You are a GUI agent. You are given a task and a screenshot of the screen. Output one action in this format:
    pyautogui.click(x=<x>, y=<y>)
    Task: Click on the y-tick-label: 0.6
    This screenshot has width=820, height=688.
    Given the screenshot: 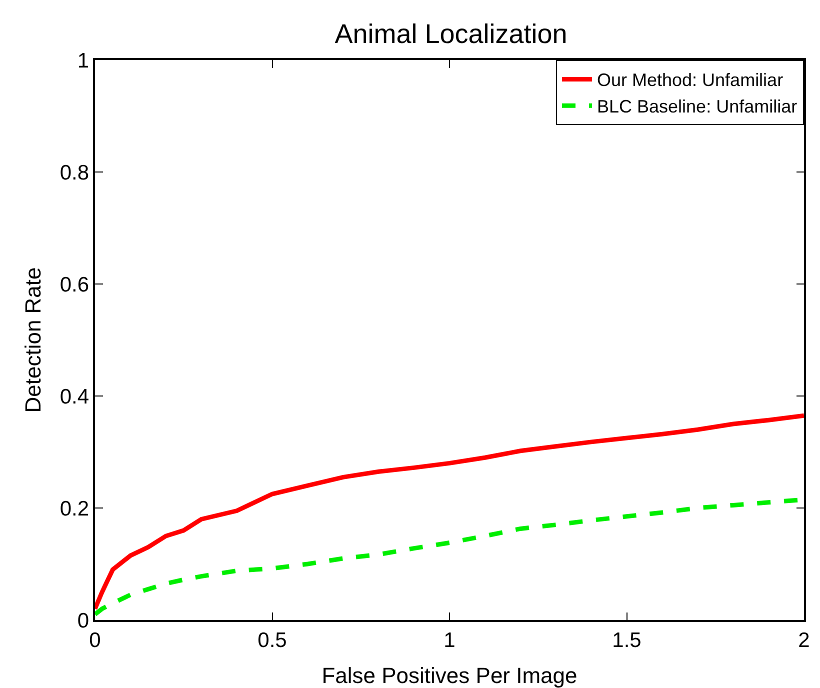 What is the action you would take?
    pyautogui.click(x=75, y=284)
    